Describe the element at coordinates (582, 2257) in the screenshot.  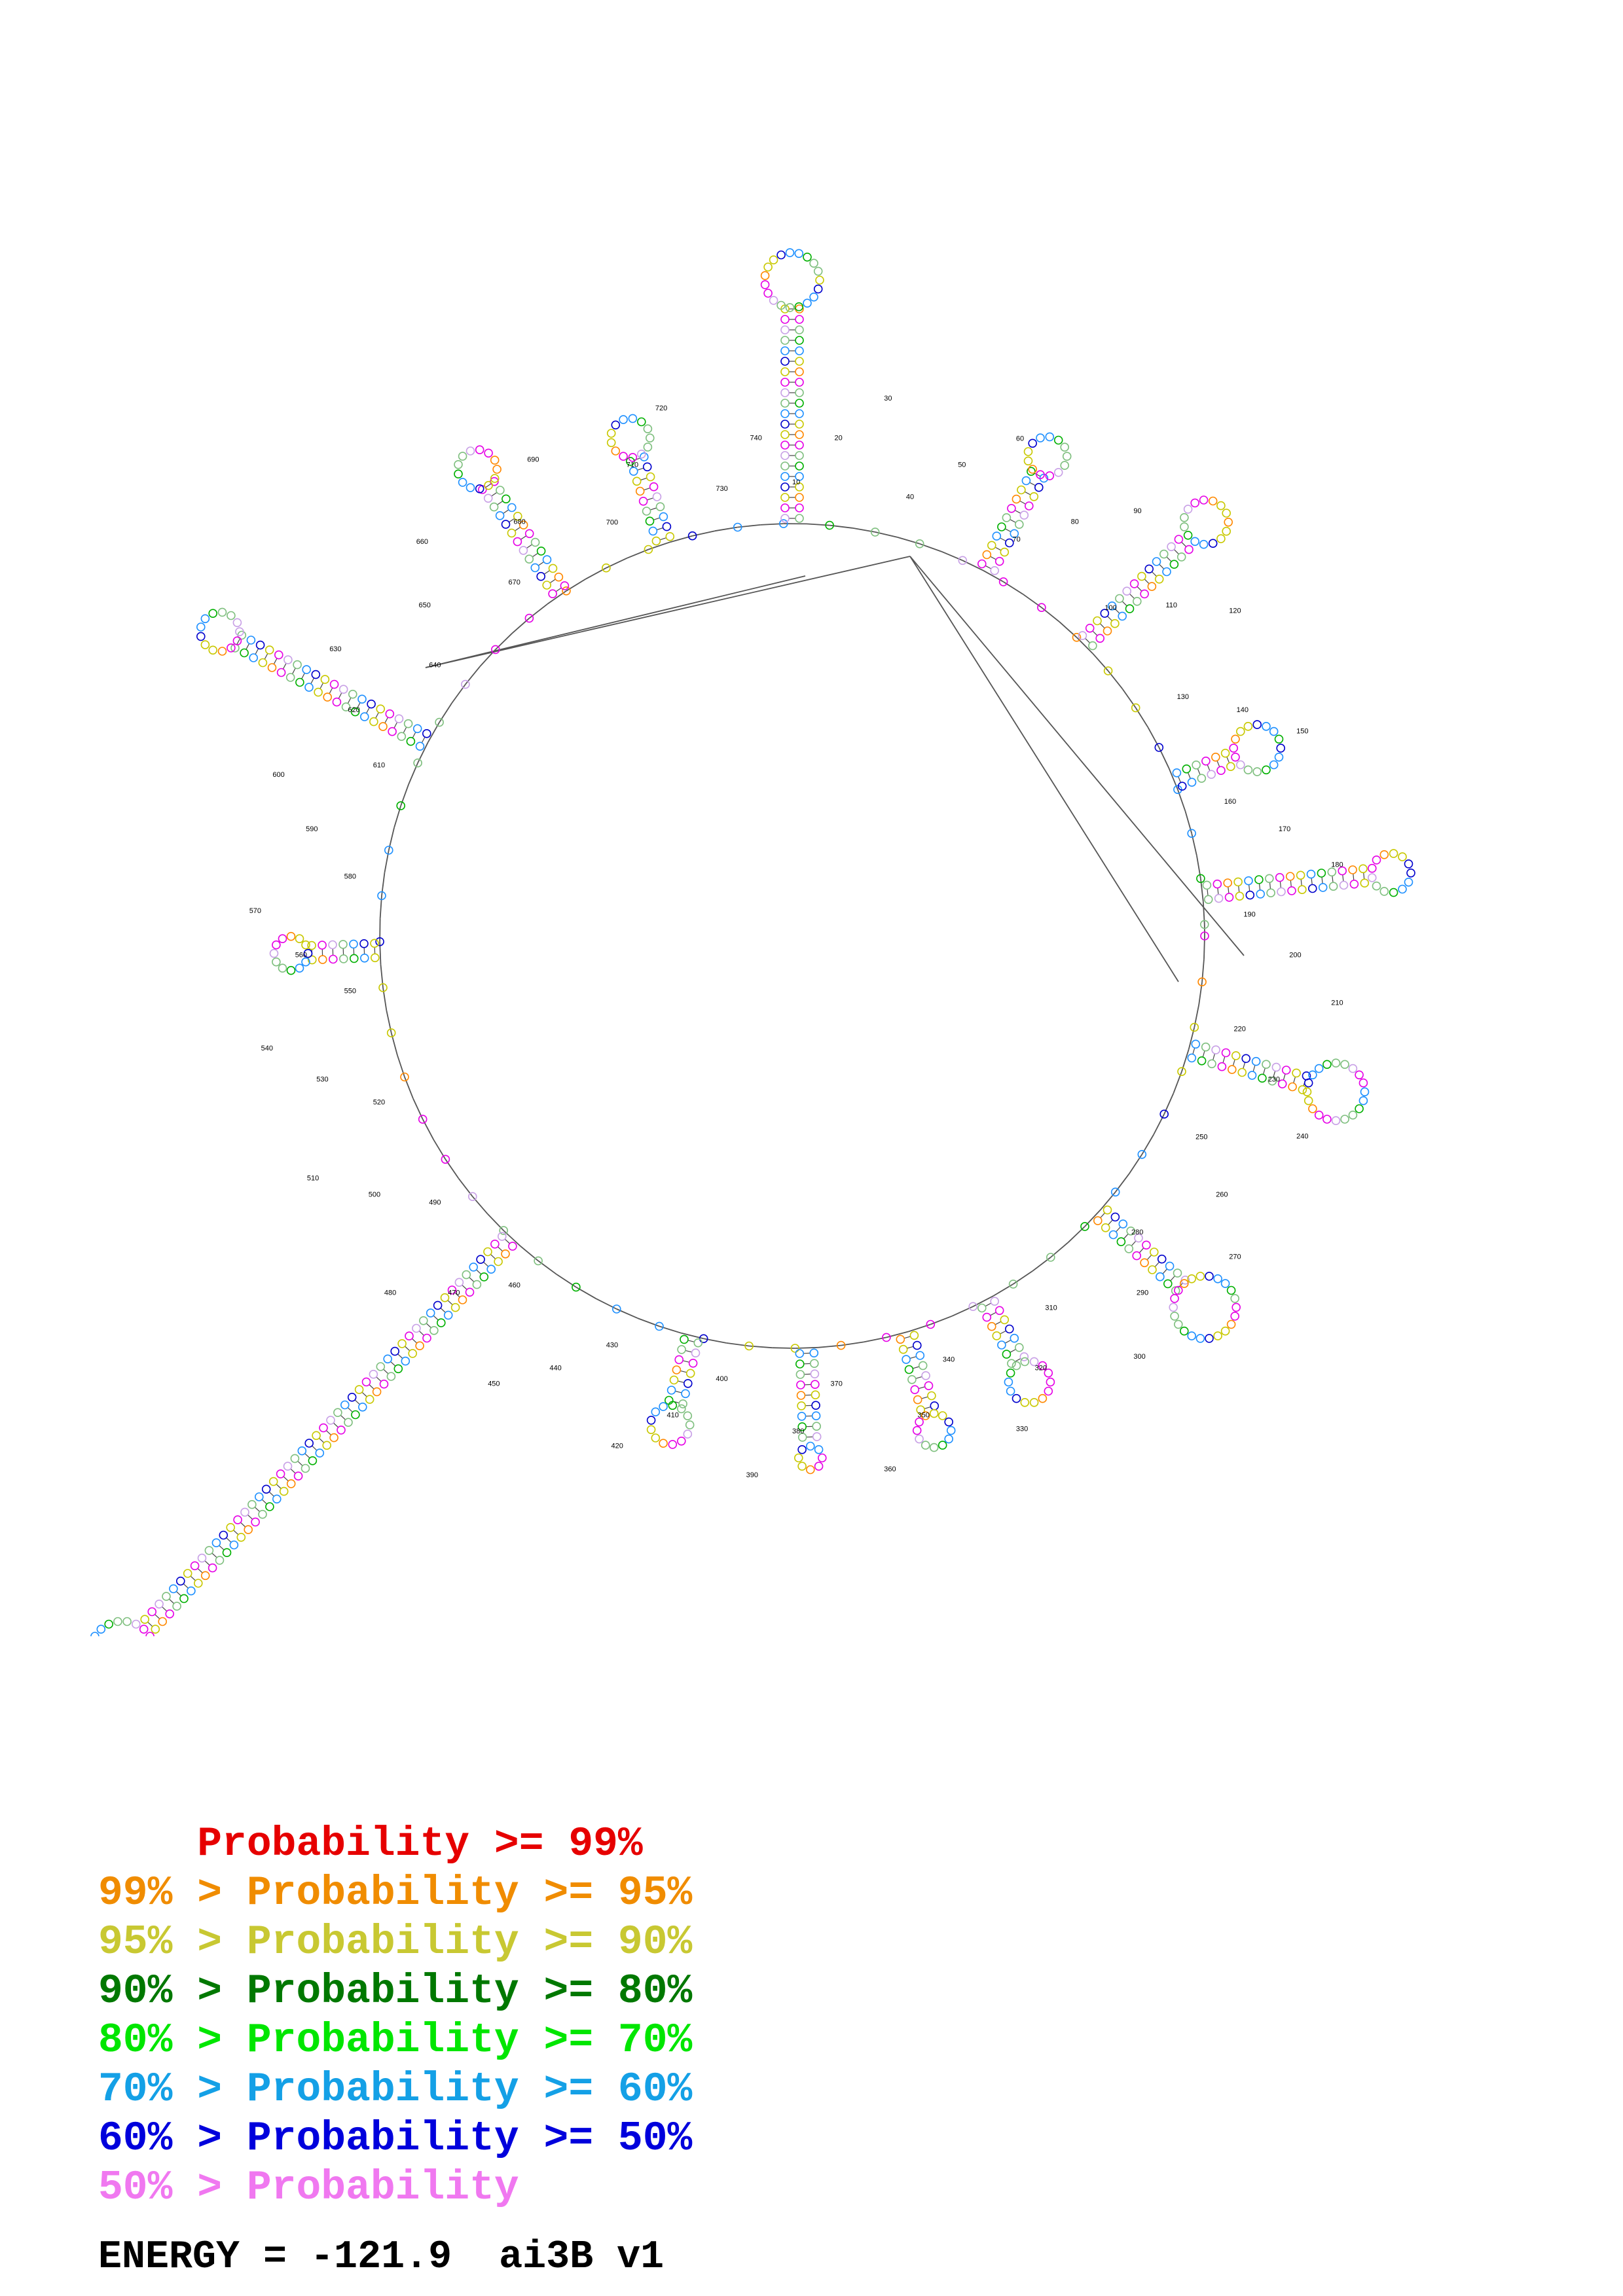
I see `sequence-name: ai3B v1` at that location.